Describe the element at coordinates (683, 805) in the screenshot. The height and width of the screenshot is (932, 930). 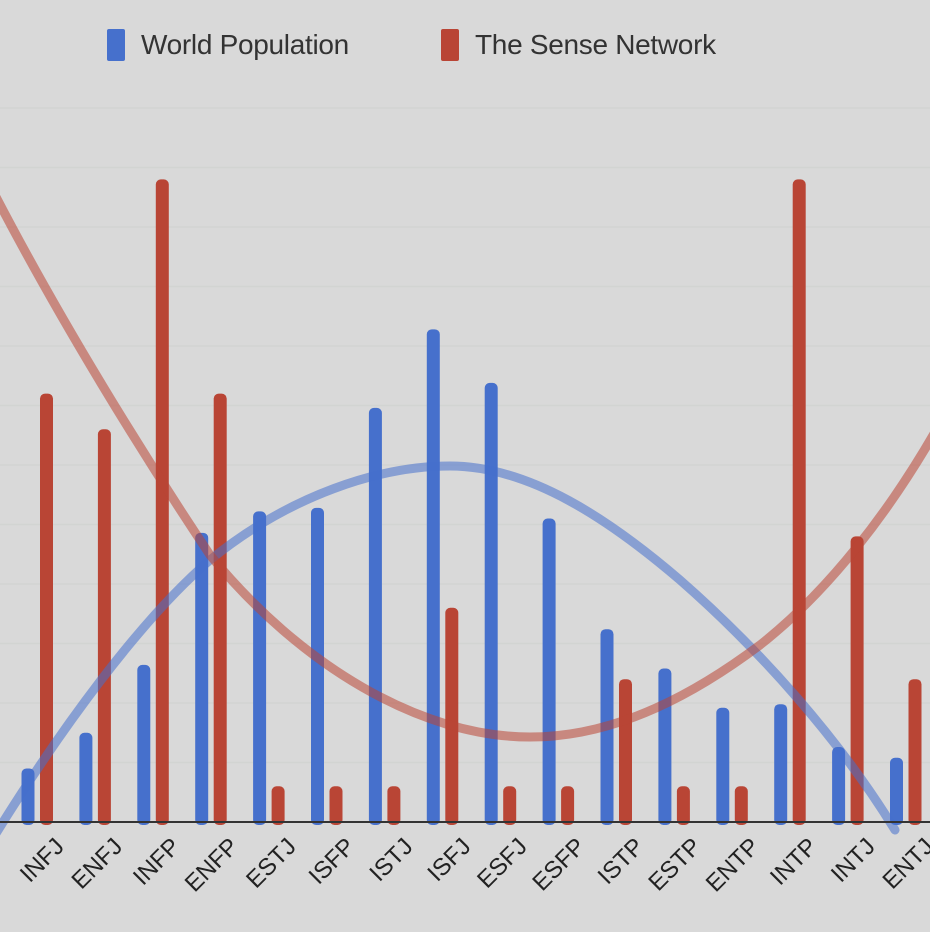
I see `bar-estp-sense-network` at that location.